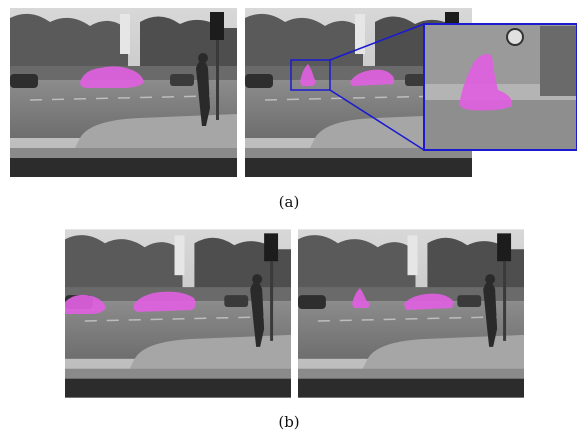 This screenshot has height=438, width=577. I want to click on zoom-inset, so click(500, 87).